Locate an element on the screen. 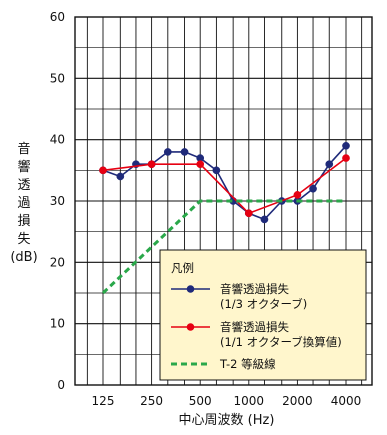  series-one_octave is located at coordinates (224, 186).